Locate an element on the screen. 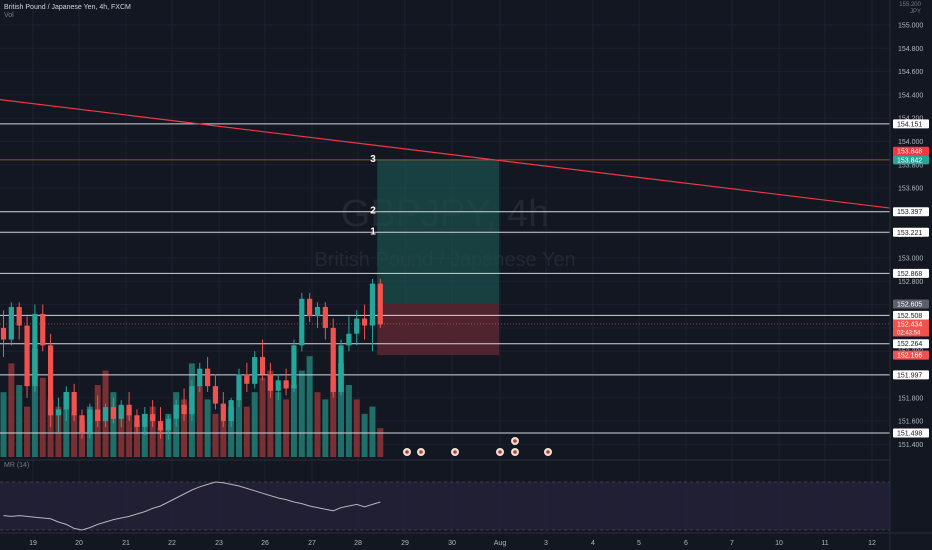 The width and height of the screenshot is (932, 550). target-labels: 3 2 1 is located at coordinates (373, 195).